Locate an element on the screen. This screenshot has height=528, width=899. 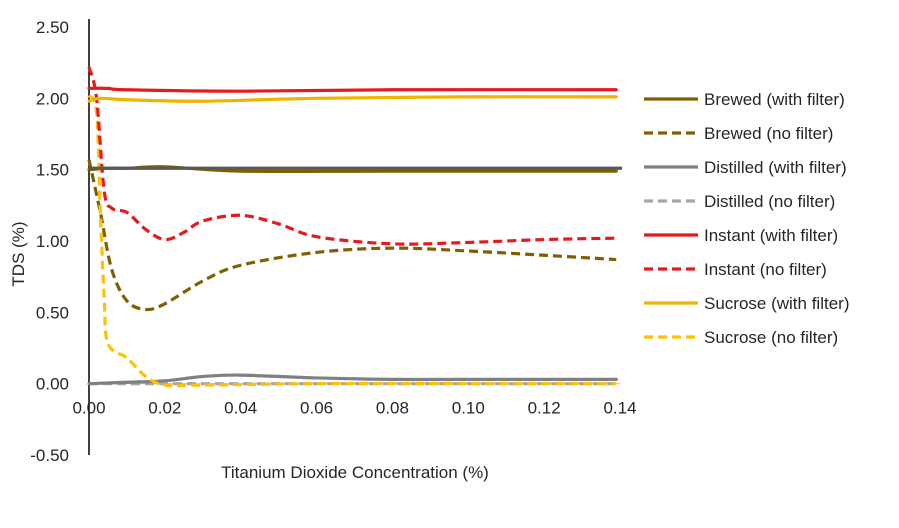
x-tick-label: 0.04 is located at coordinates (240, 408).